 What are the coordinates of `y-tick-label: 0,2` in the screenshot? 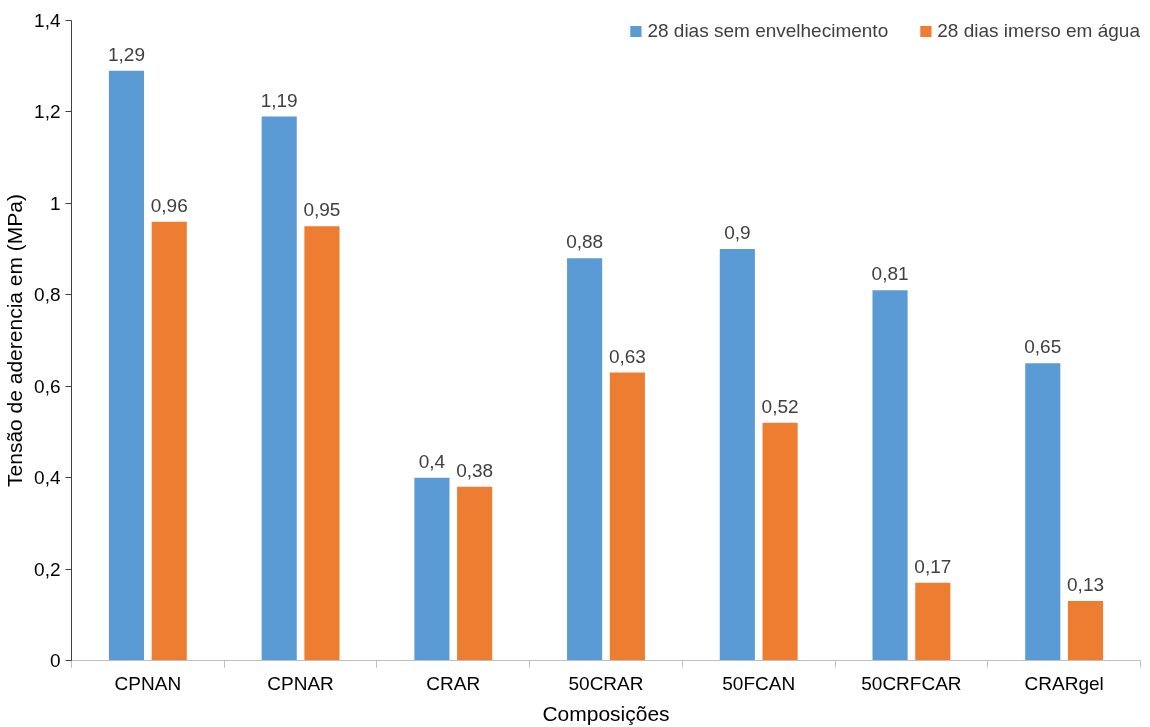 It's located at (47, 569).